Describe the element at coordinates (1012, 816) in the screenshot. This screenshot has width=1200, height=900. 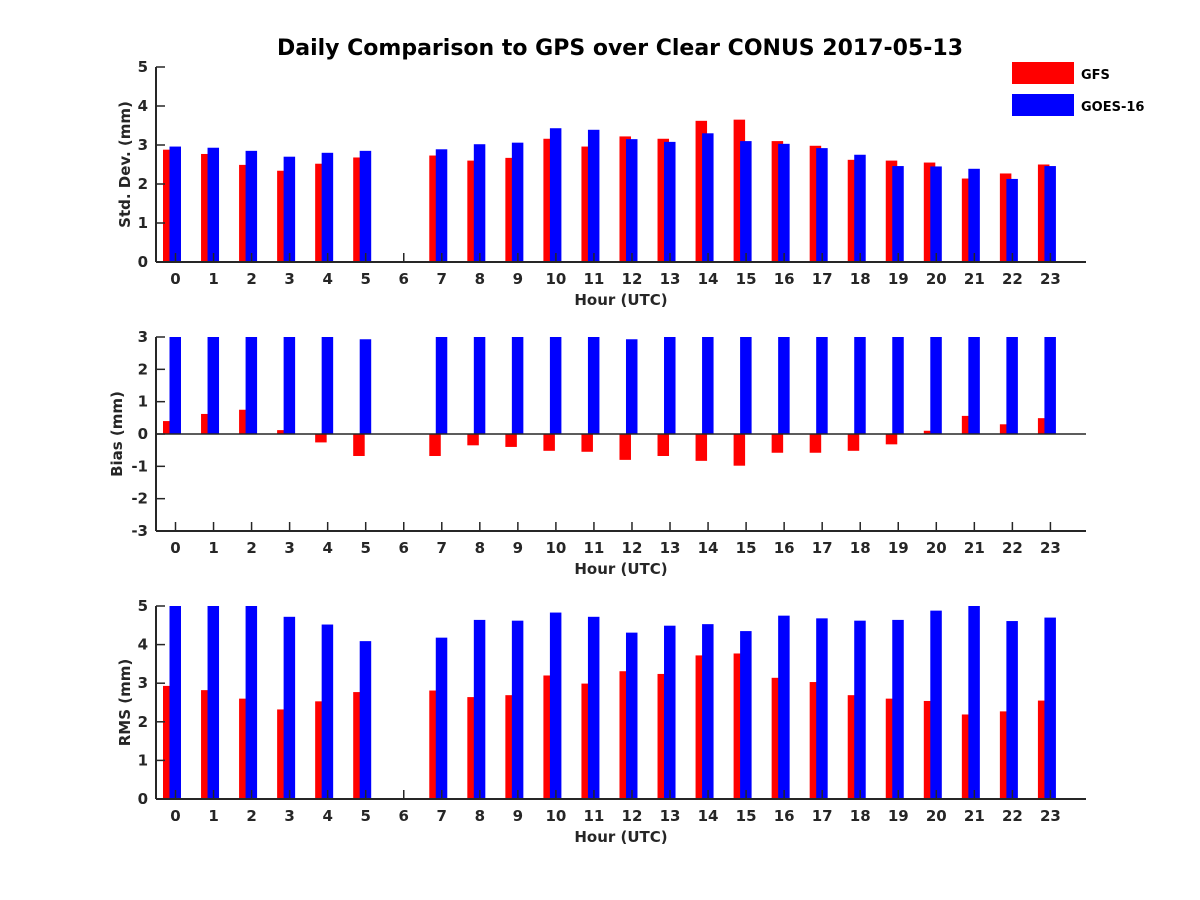
I see `x-tick-label: 22` at that location.